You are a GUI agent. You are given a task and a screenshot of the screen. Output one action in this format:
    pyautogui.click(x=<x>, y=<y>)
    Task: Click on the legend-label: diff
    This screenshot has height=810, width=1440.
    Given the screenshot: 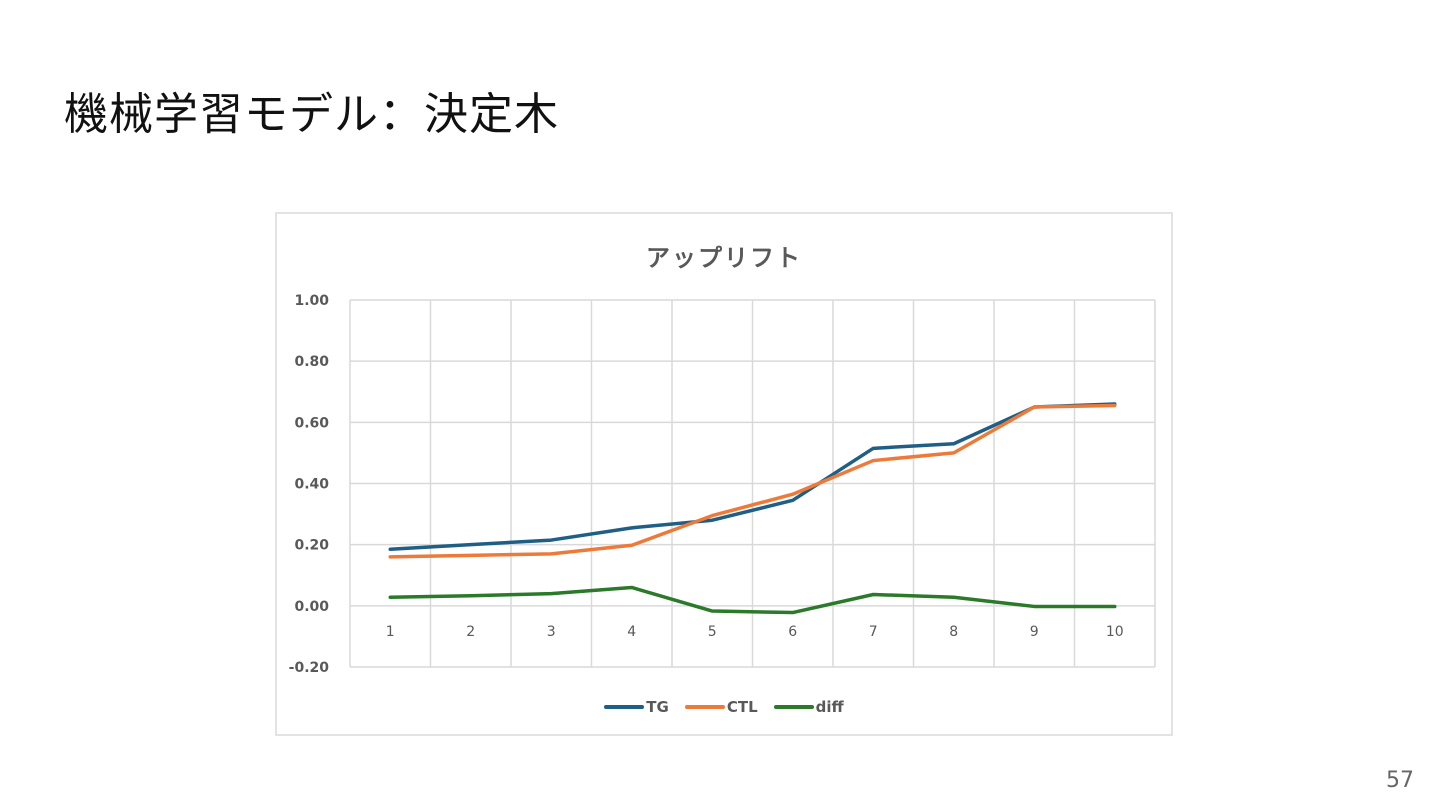 What is the action you would take?
    pyautogui.click(x=829, y=707)
    